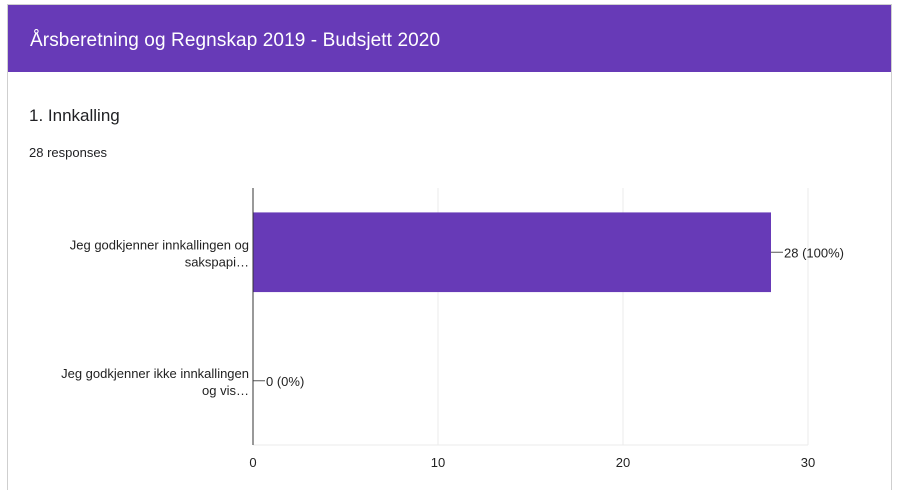  I want to click on question-title: 1. Innkalling, so click(74, 115).